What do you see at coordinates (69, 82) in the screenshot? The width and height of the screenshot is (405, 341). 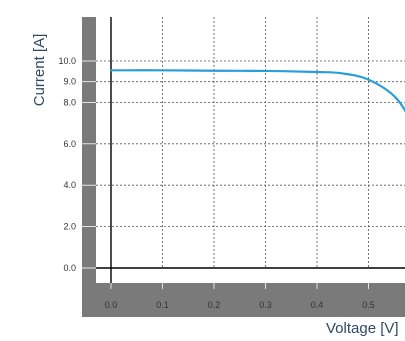 I see `y-tick-label: 9.0` at bounding box center [69, 82].